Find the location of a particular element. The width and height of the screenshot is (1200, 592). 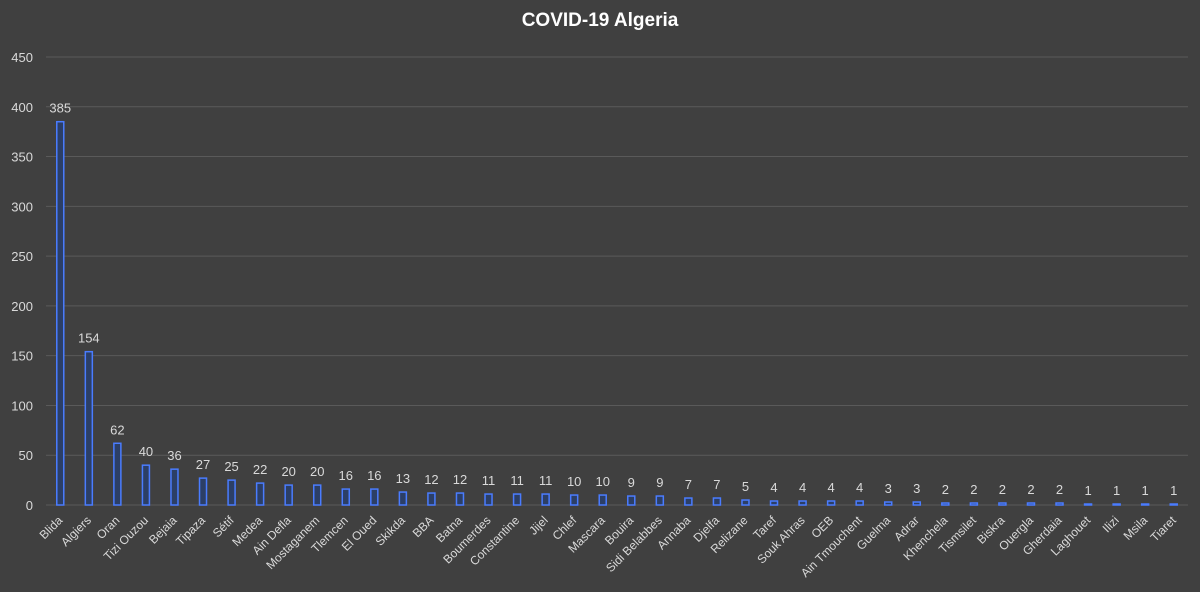

x-tick-label: Tipaza is located at coordinates (190, 530).